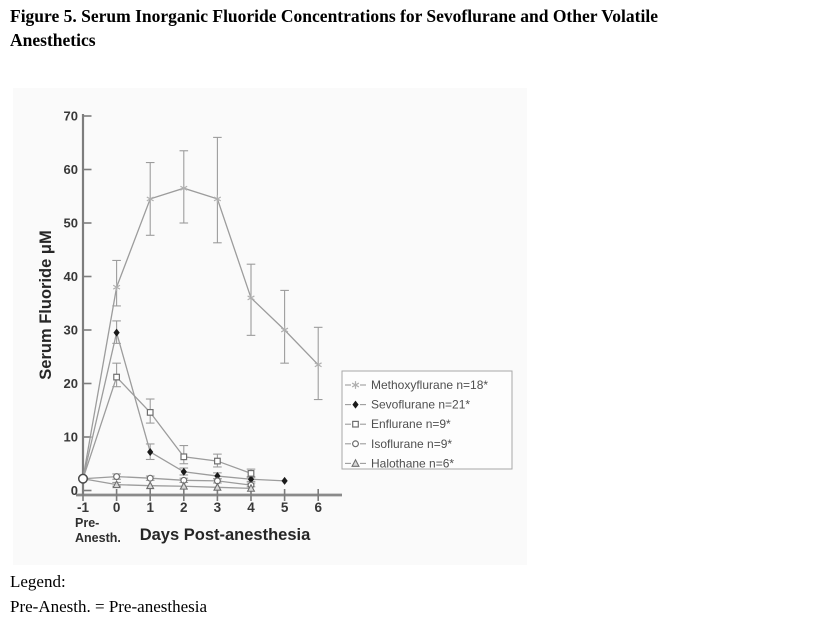 This screenshot has height=633, width=838. What do you see at coordinates (285, 507) in the screenshot?
I see `x-tick-label-5: 5` at bounding box center [285, 507].